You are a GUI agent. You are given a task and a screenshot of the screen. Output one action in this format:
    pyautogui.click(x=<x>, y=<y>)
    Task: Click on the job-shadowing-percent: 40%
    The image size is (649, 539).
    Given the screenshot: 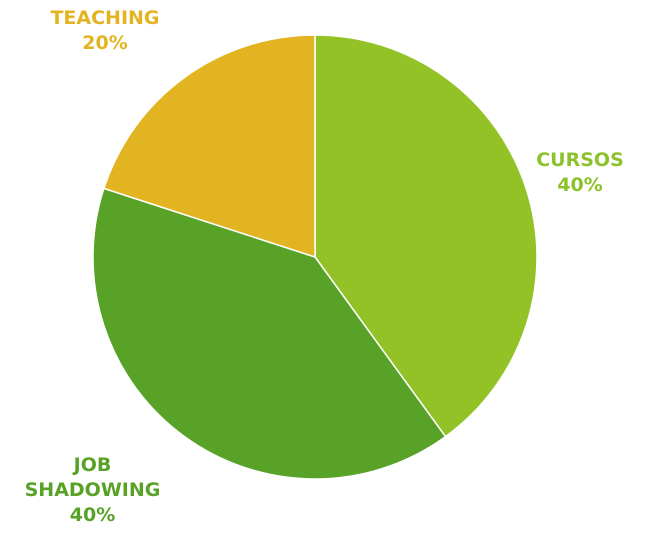 What is the action you would take?
    pyautogui.click(x=92, y=515)
    